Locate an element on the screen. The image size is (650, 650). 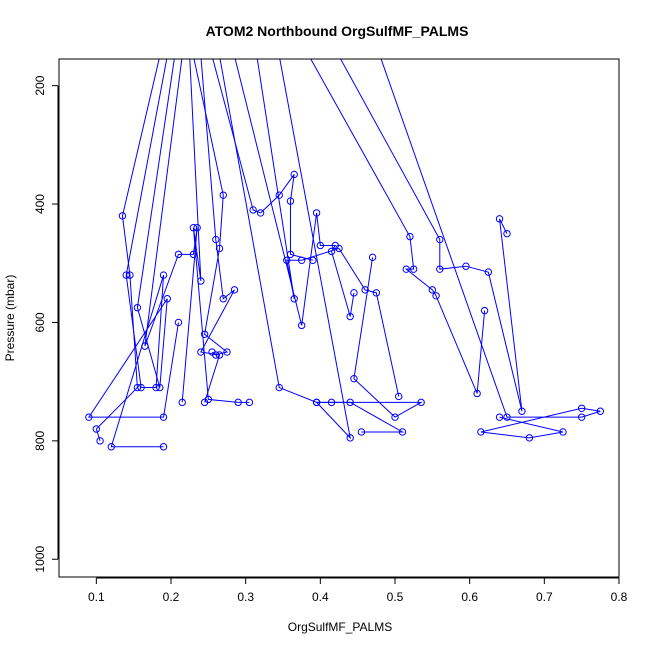
y-tick-label: 400 is located at coordinates (40, 204).